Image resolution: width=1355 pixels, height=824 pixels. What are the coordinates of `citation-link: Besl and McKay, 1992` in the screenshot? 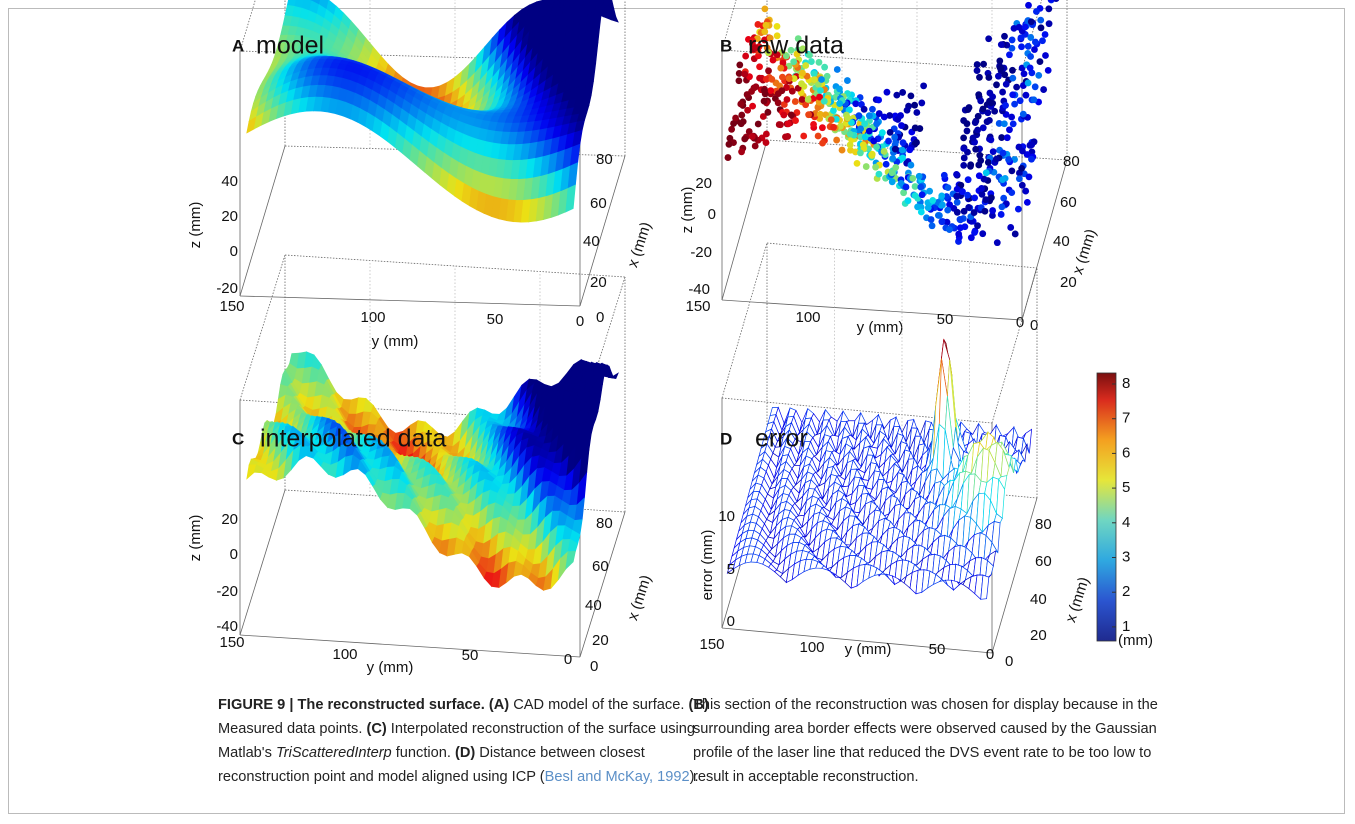 It's located at (617, 777).